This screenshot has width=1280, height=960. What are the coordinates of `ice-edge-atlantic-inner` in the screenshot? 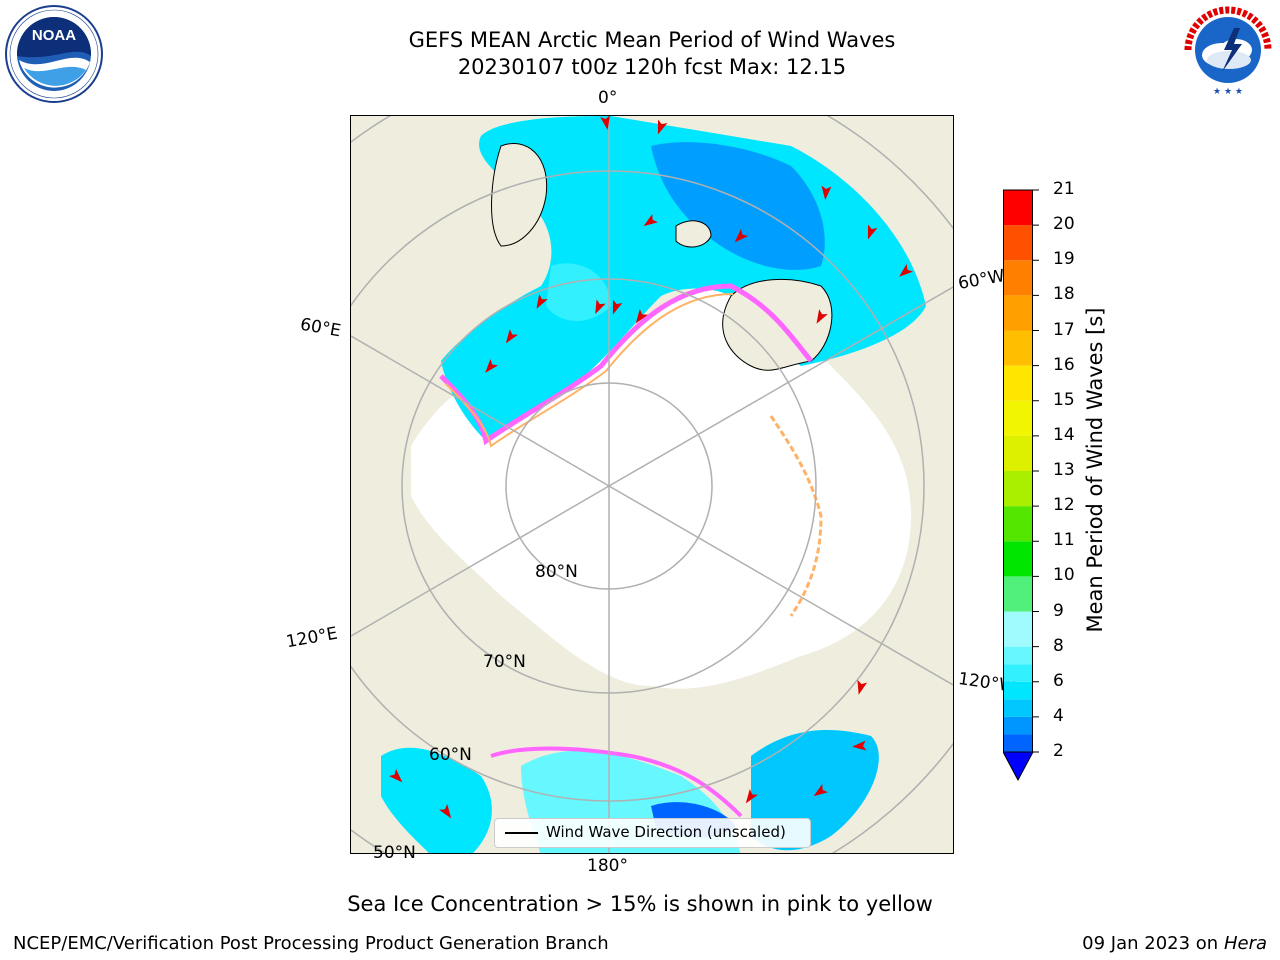 It's located at (589, 370).